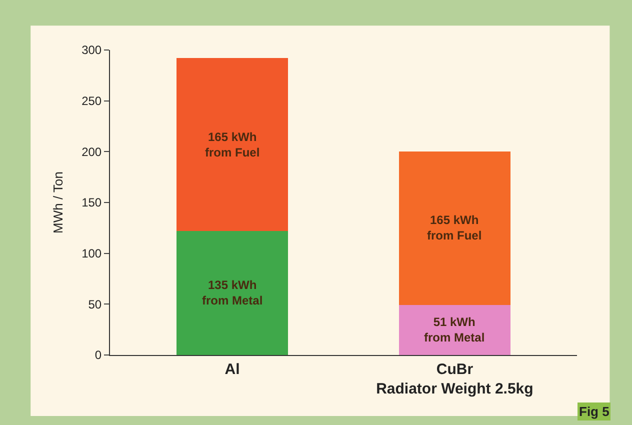 Image resolution: width=632 pixels, height=425 pixels. What do you see at coordinates (455, 379) in the screenshot?
I see `x-tick-label: CuBr Radiator Weight 2.5kg` at bounding box center [455, 379].